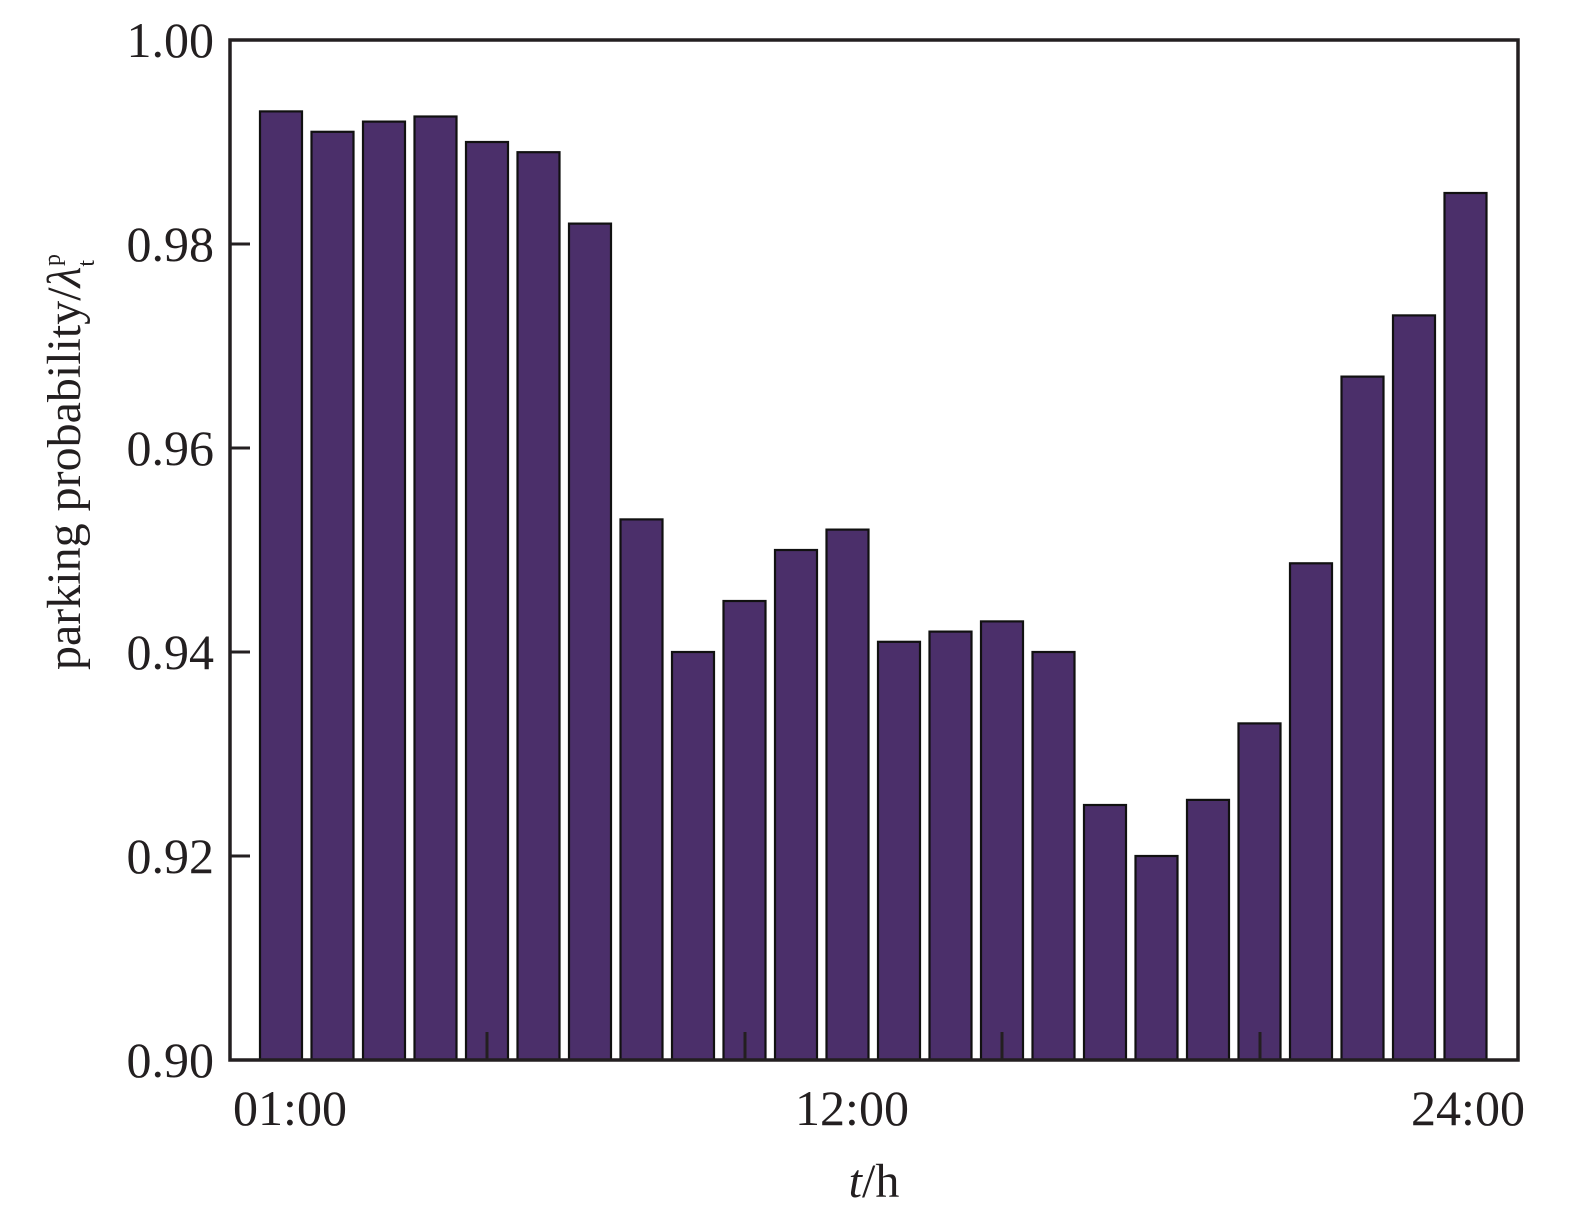  I want to click on bar-16:00, so click(1053, 856).